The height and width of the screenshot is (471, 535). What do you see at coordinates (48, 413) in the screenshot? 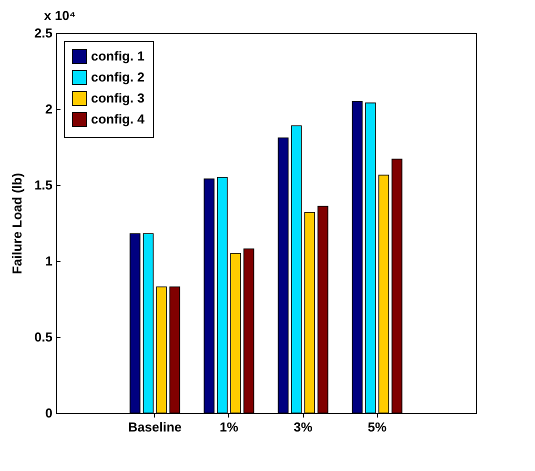
I see `y-tick-label: 0` at bounding box center [48, 413].